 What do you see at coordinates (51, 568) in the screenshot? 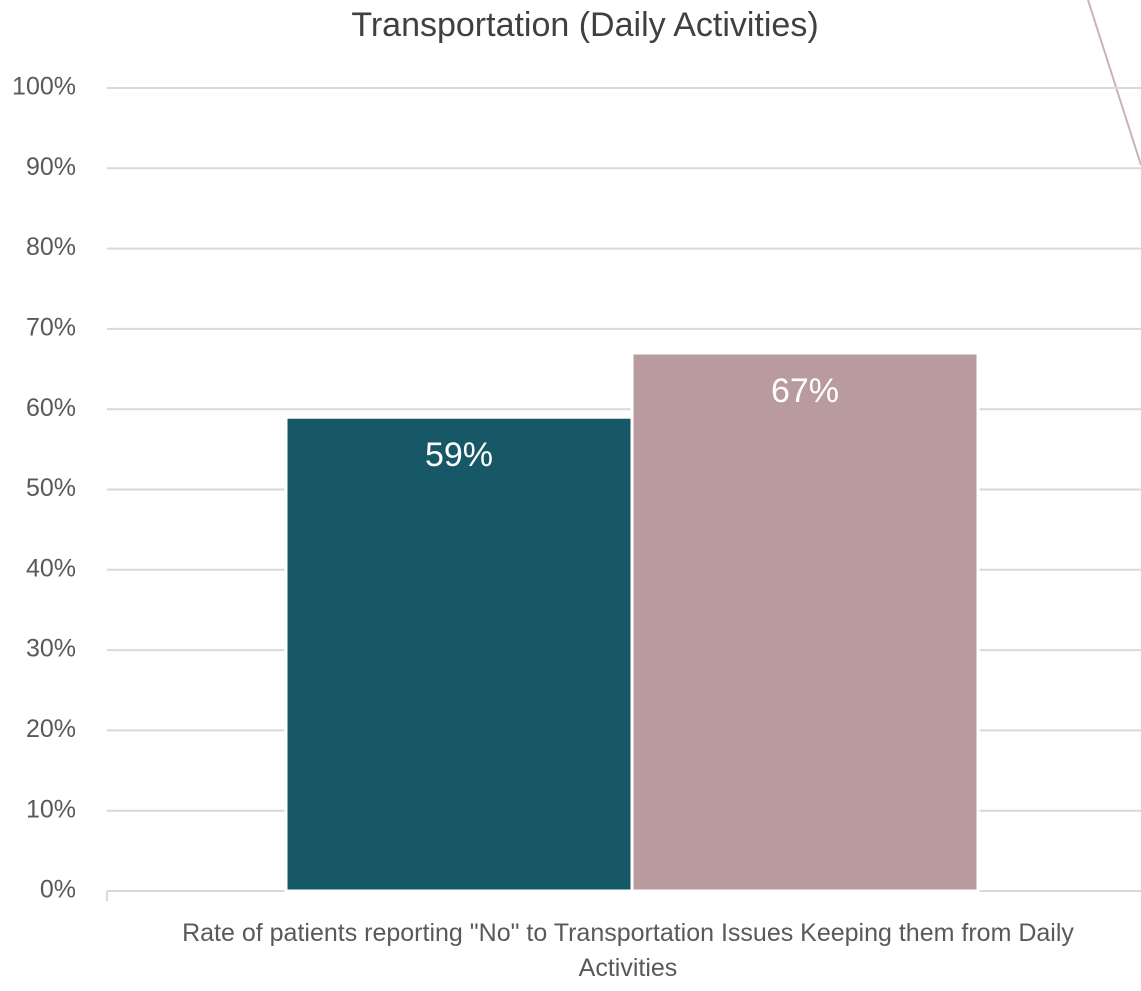
I see `y-tick-label: 40%` at bounding box center [51, 568].